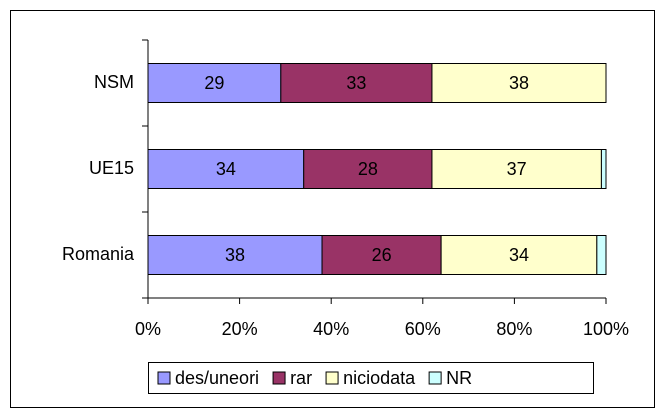  I want to click on x-tick-label: 40%, so click(331, 329).